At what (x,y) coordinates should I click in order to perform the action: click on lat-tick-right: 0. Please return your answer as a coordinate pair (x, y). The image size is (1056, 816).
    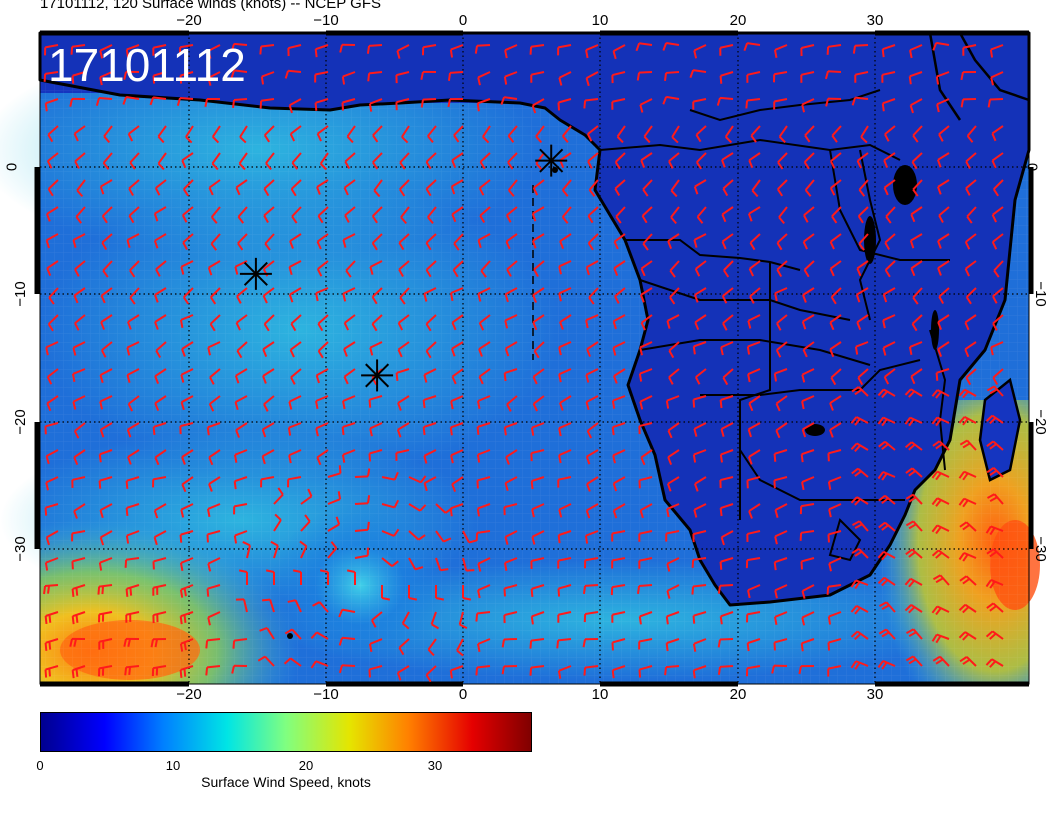
    Looking at the image, I should click on (1032, 167).